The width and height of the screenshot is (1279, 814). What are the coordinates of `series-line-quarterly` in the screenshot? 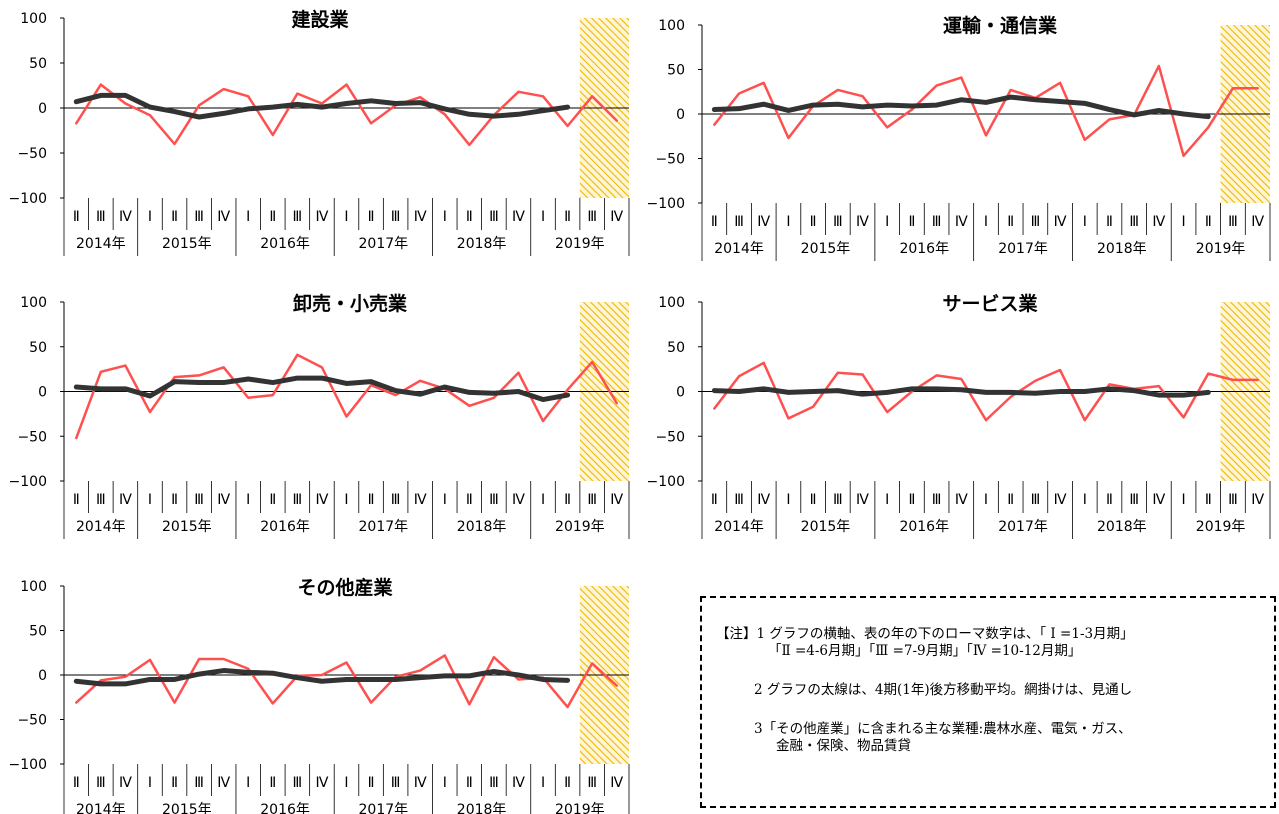 It's located at (986, 111).